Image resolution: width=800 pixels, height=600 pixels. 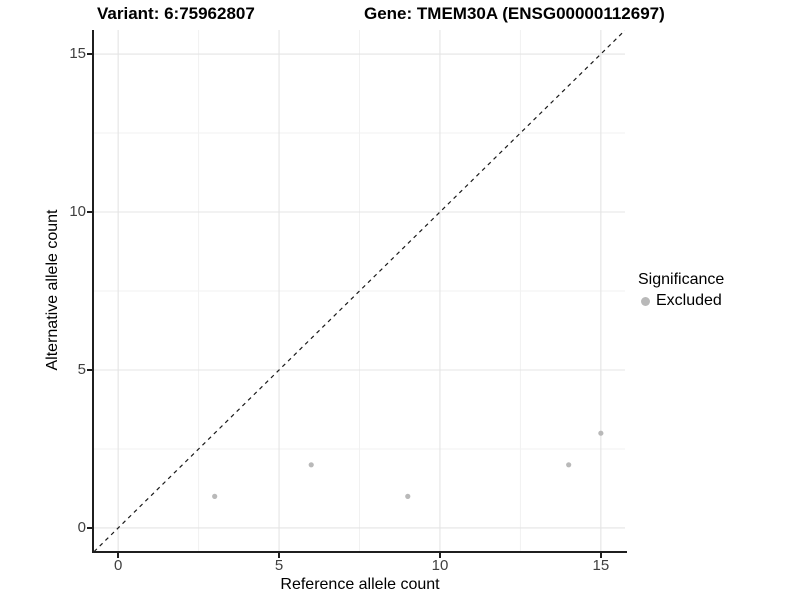 What do you see at coordinates (681, 279) in the screenshot?
I see `legend-title: Significance` at bounding box center [681, 279].